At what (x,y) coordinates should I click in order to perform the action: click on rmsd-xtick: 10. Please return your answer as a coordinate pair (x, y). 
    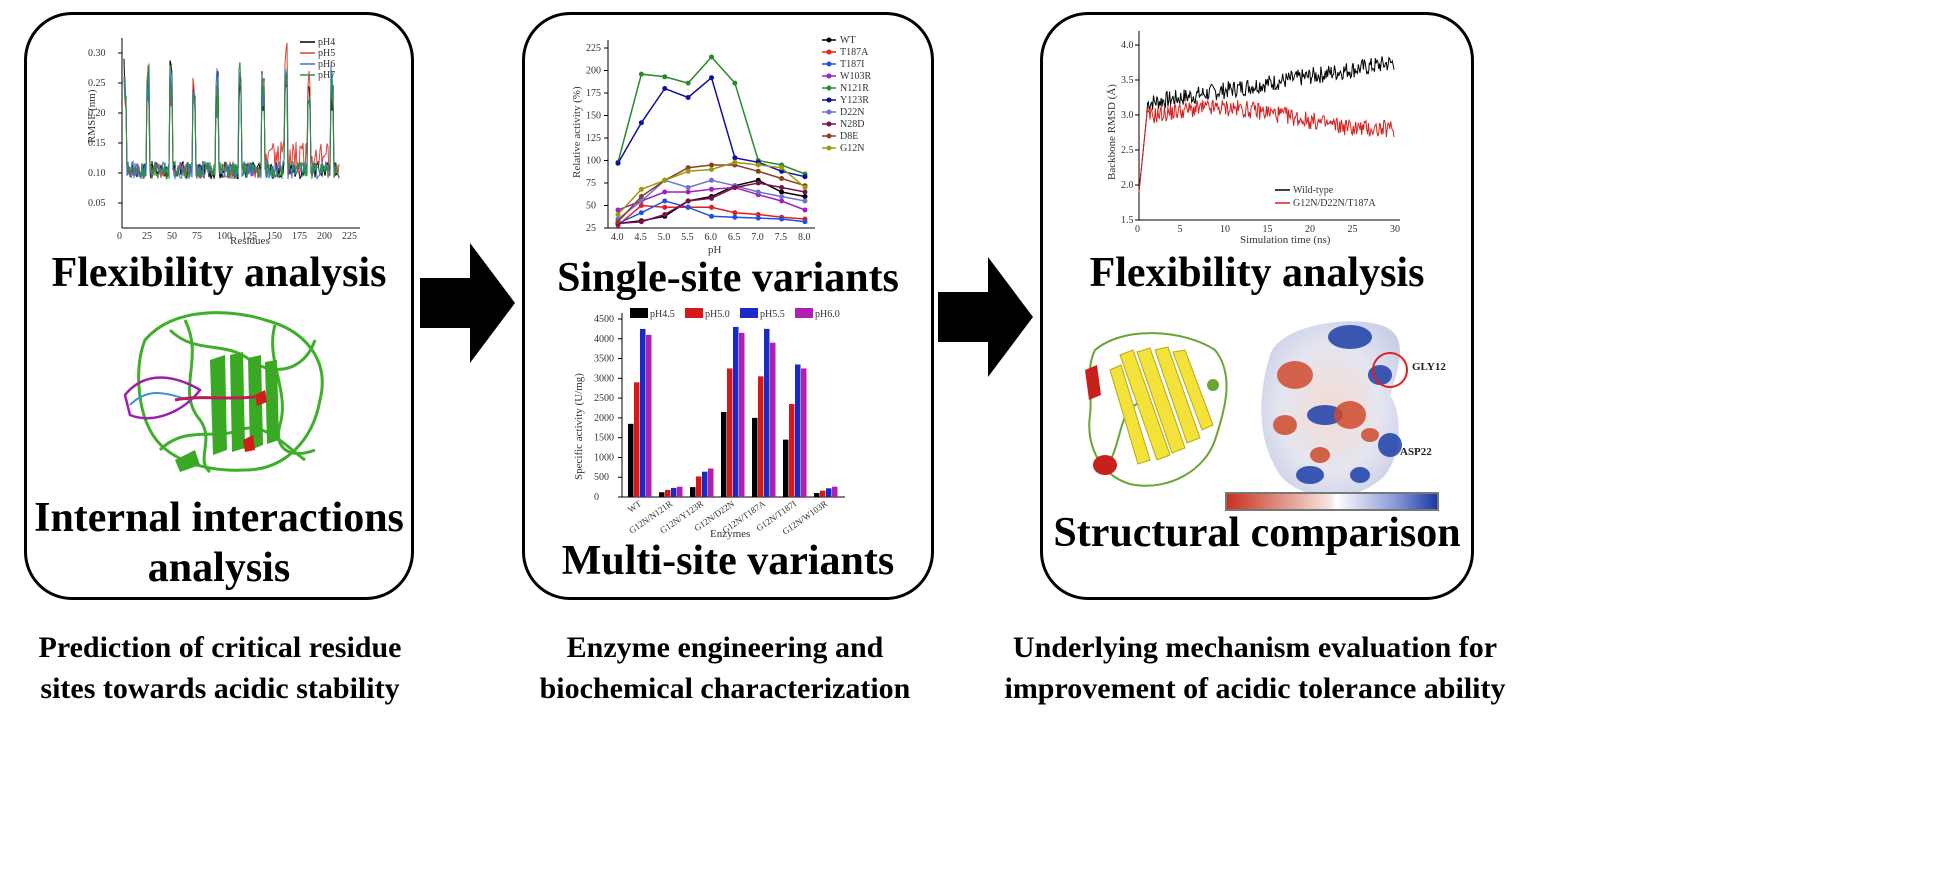
    Looking at the image, I should click on (1225, 229).